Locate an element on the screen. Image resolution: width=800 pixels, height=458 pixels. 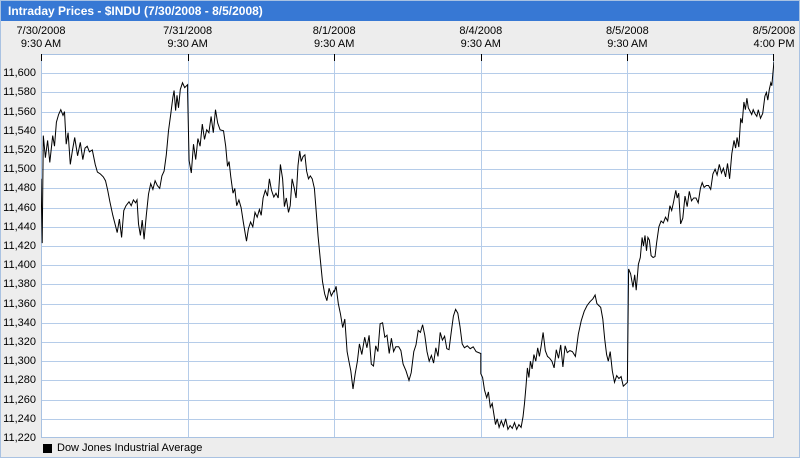
x-axis-label-date: 8/4/2008 is located at coordinates (481, 31).